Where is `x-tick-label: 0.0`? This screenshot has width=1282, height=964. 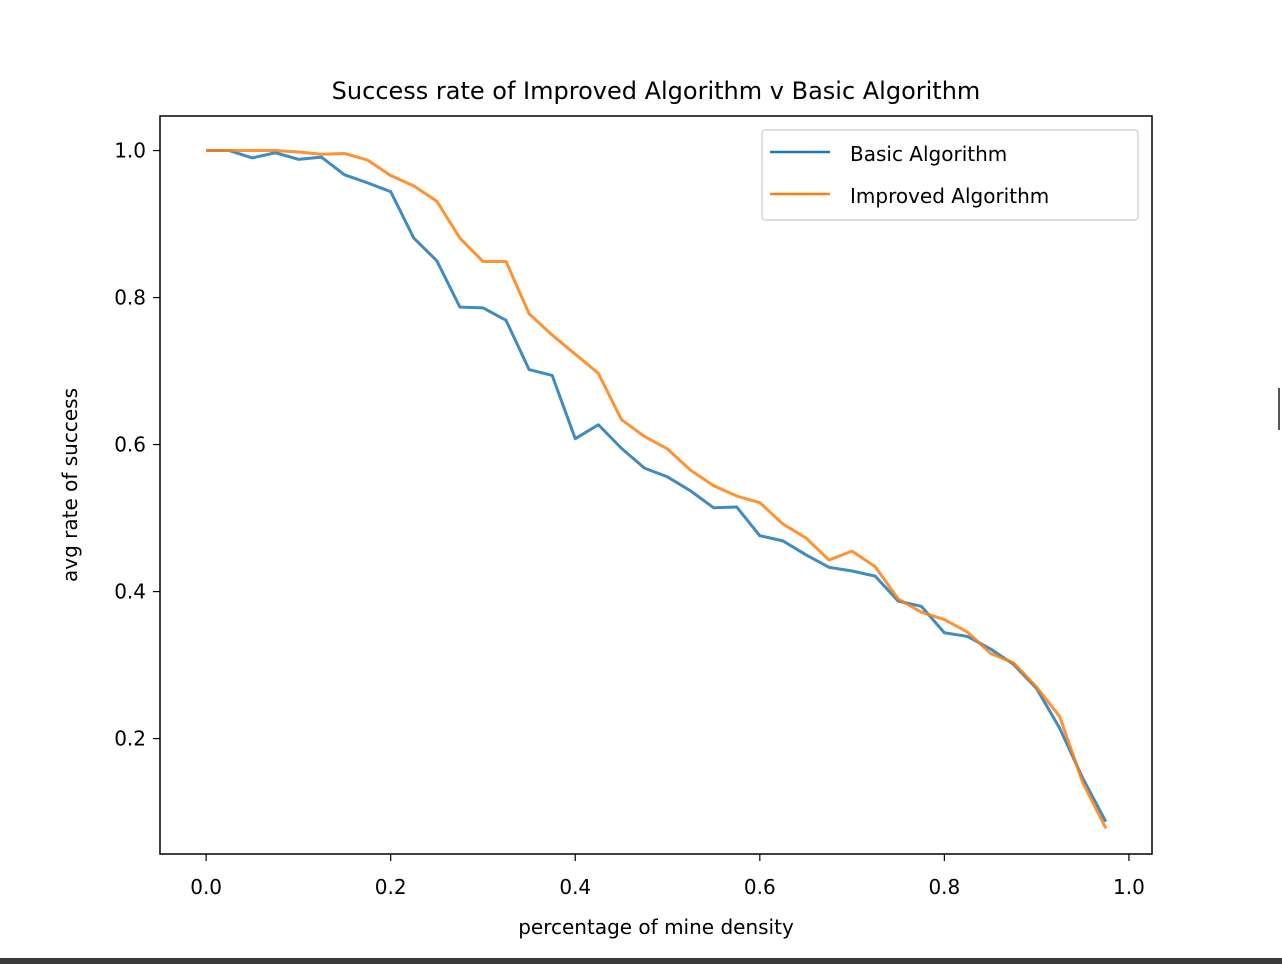
x-tick-label: 0.0 is located at coordinates (206, 887).